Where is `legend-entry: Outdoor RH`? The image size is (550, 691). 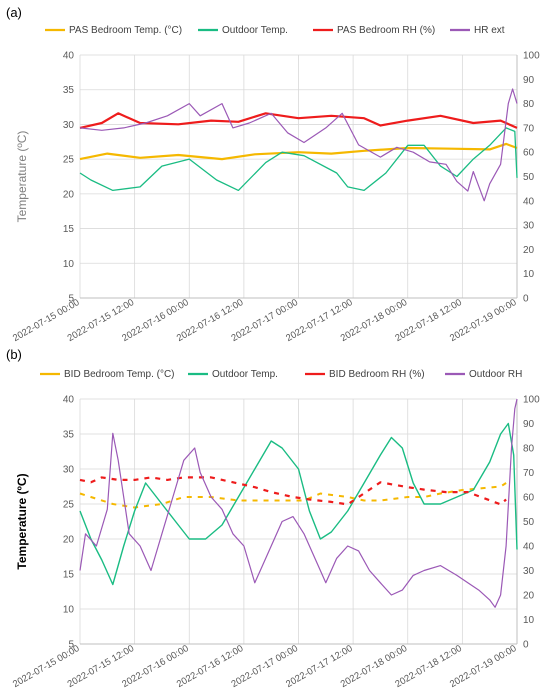
legend-entry: Outdoor RH is located at coordinates (495, 374).